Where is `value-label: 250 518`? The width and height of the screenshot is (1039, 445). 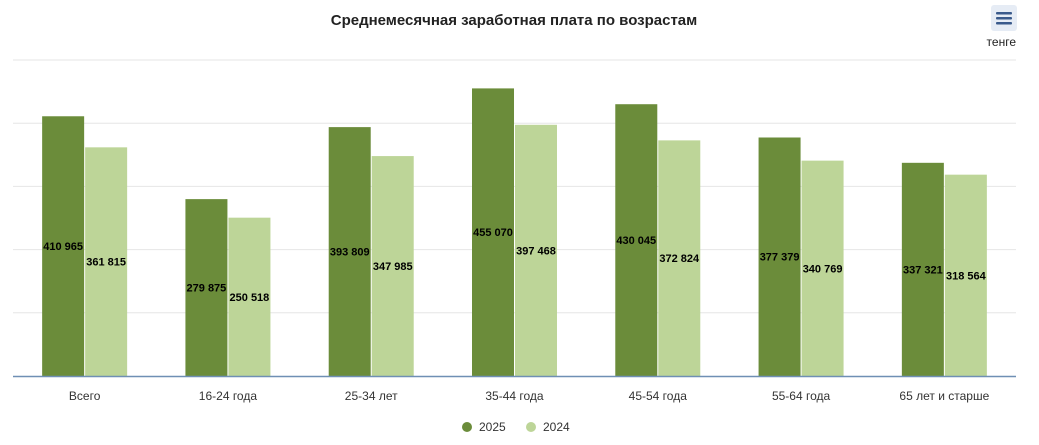 value-label: 250 518 is located at coordinates (250, 298).